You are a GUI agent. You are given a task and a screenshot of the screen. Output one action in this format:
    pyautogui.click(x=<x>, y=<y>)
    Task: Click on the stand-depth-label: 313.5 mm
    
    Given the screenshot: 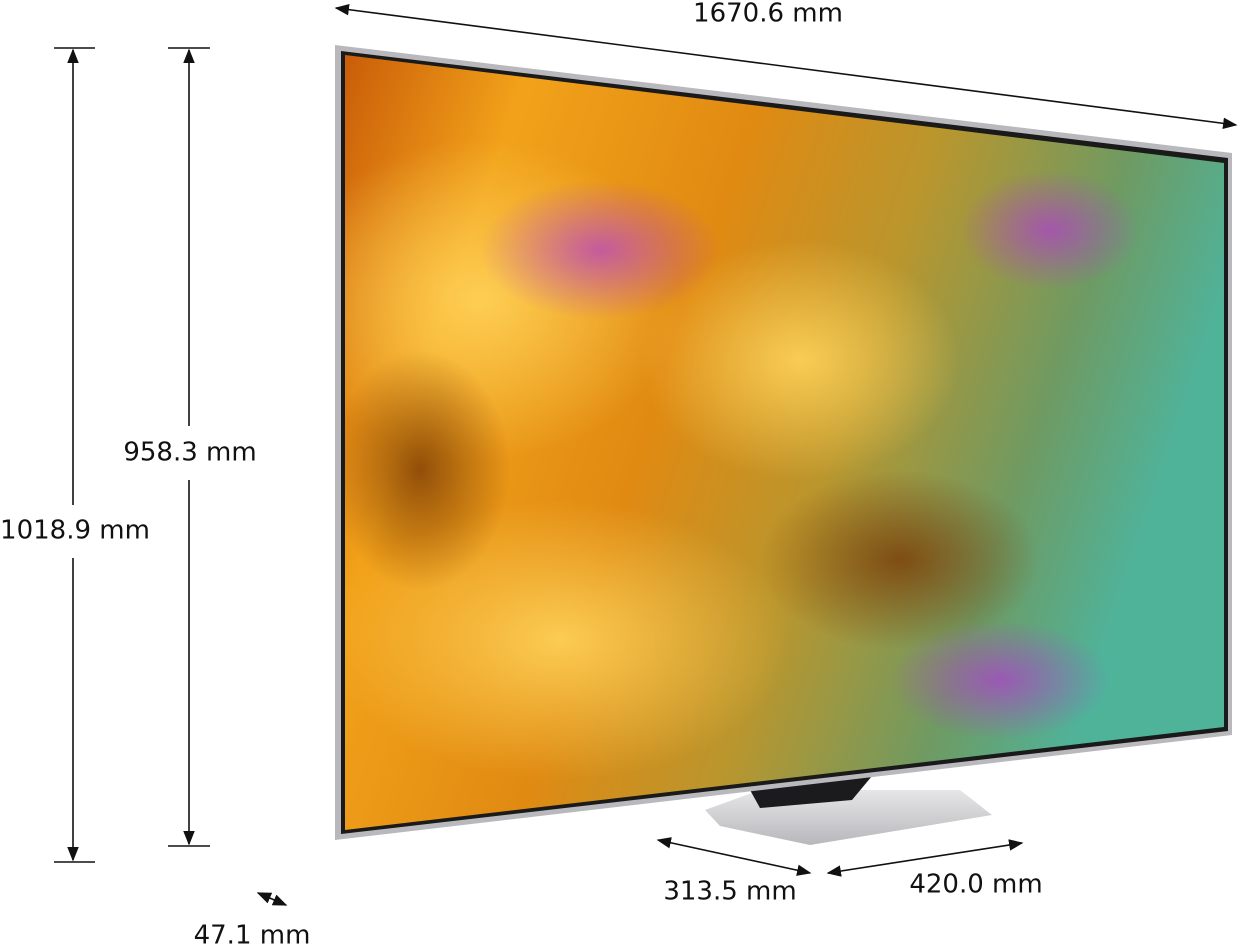 What is the action you would take?
    pyautogui.click(x=729, y=892)
    